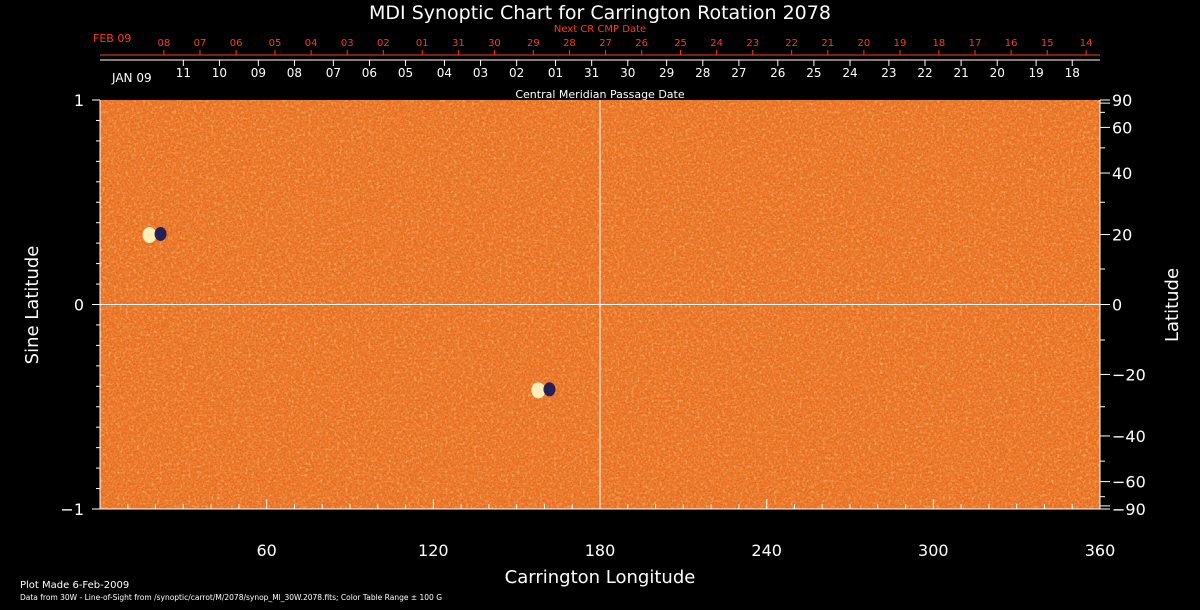 The width and height of the screenshot is (1200, 610). I want to click on y-tick-label-right: 20, so click(1122, 235).